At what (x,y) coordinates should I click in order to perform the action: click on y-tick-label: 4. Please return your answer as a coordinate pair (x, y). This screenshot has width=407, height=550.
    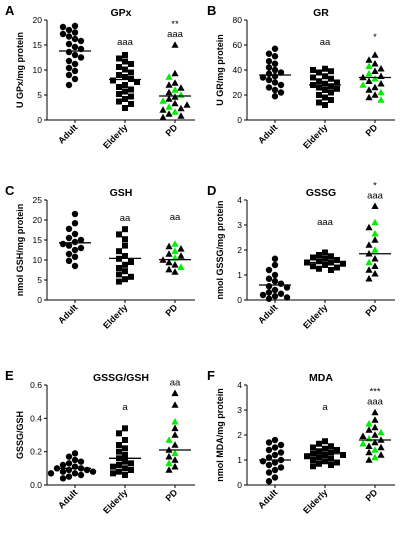
    Looking at the image, I should click on (239, 200).